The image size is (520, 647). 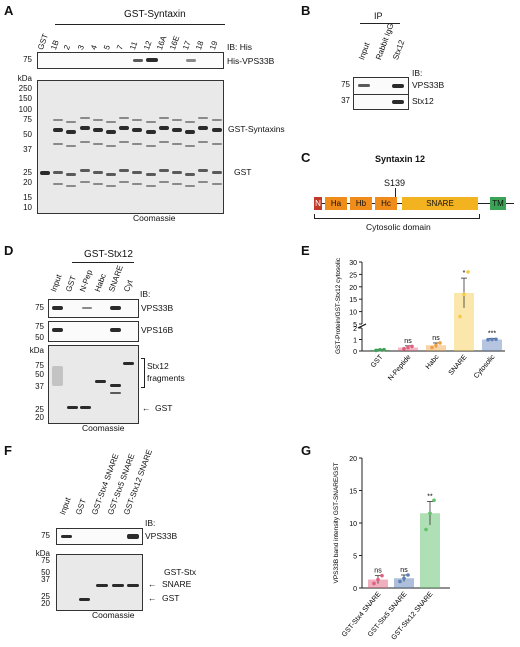 I want to click on domain-n: N, so click(x=318, y=203).